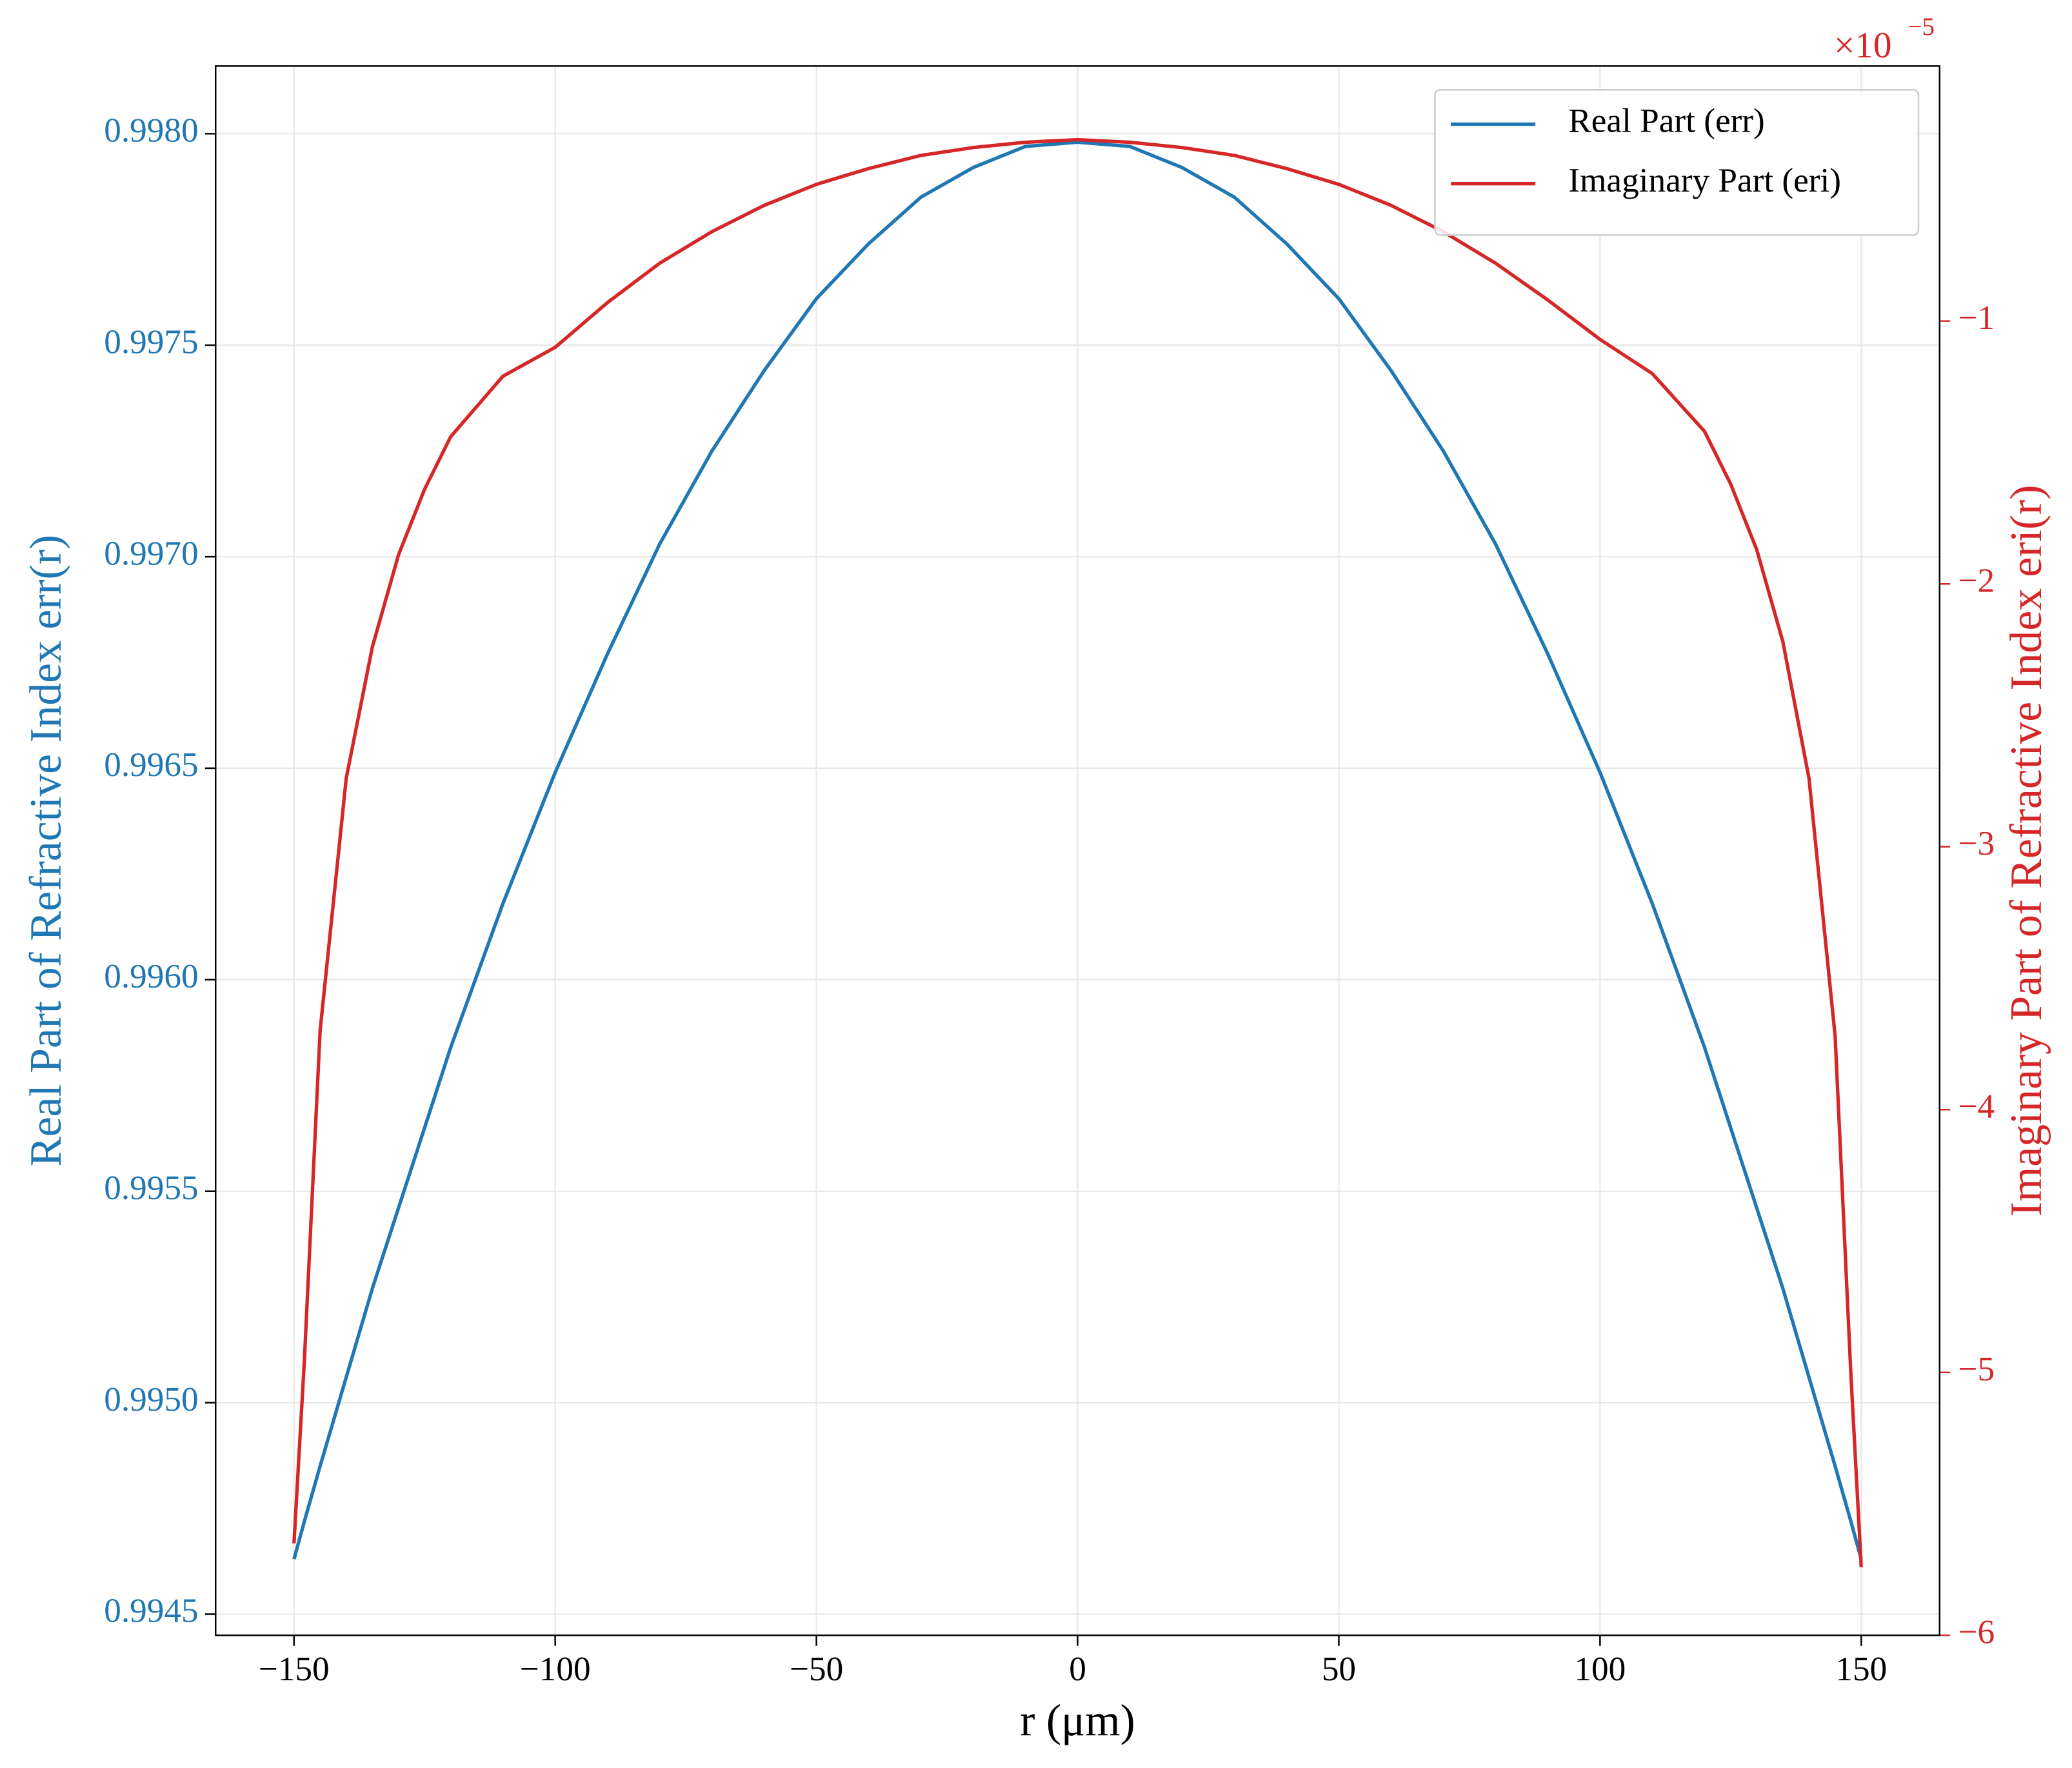 This screenshot has width=2072, height=1768. I want to click on y2-tick-label: −4, so click(1976, 1106).